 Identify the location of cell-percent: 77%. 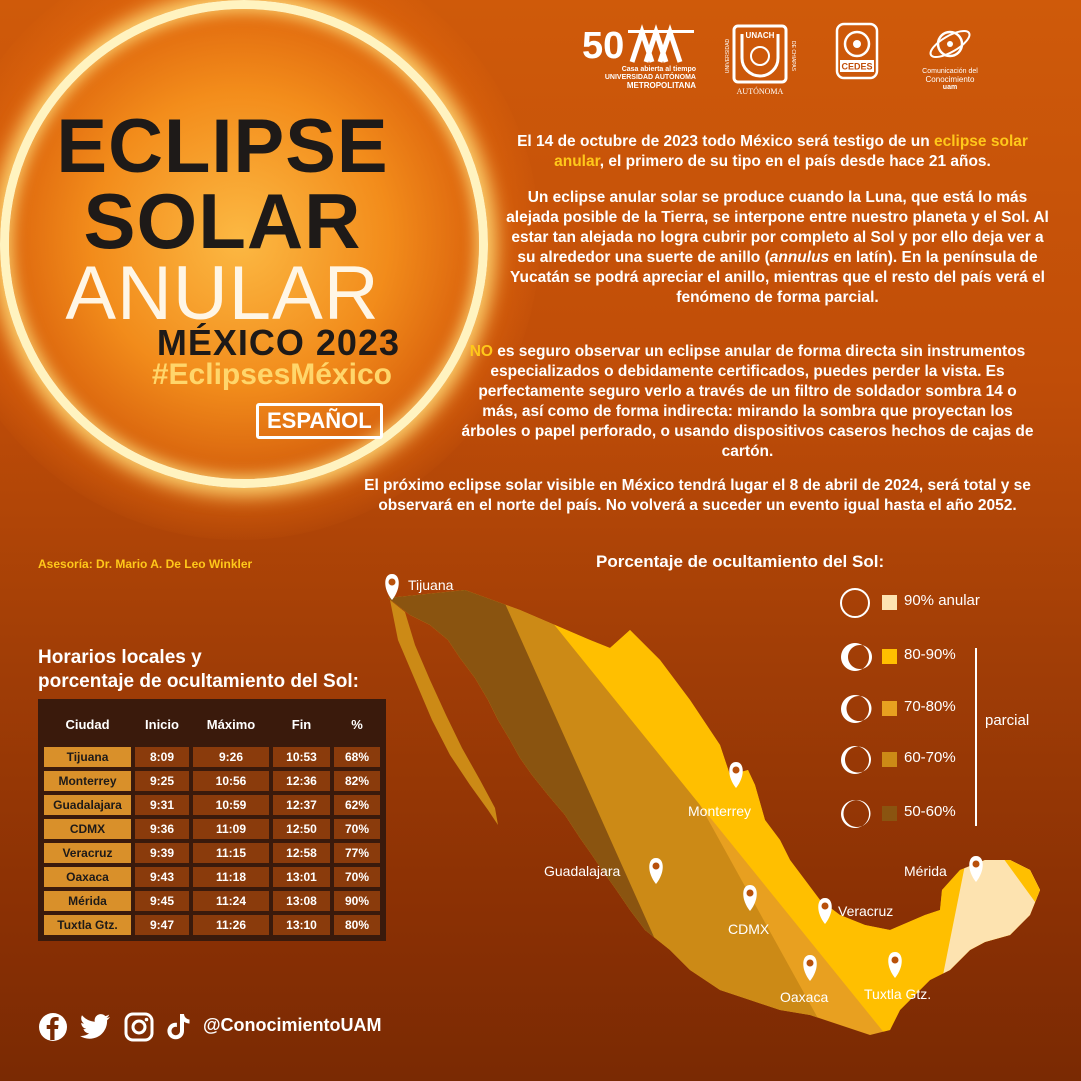
(357, 853).